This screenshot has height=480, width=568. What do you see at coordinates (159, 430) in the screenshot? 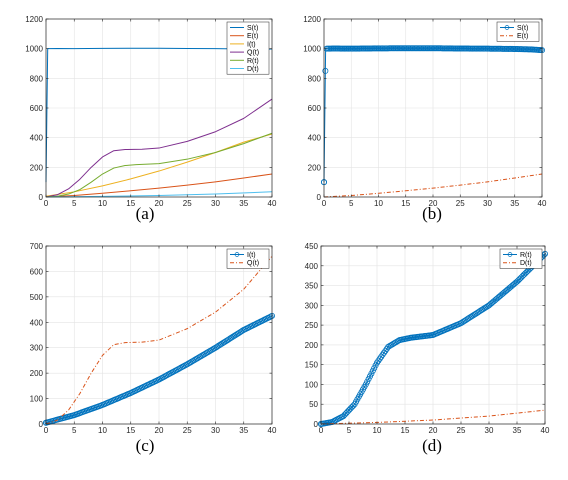
I see `x-tick-label: 20` at bounding box center [159, 430].